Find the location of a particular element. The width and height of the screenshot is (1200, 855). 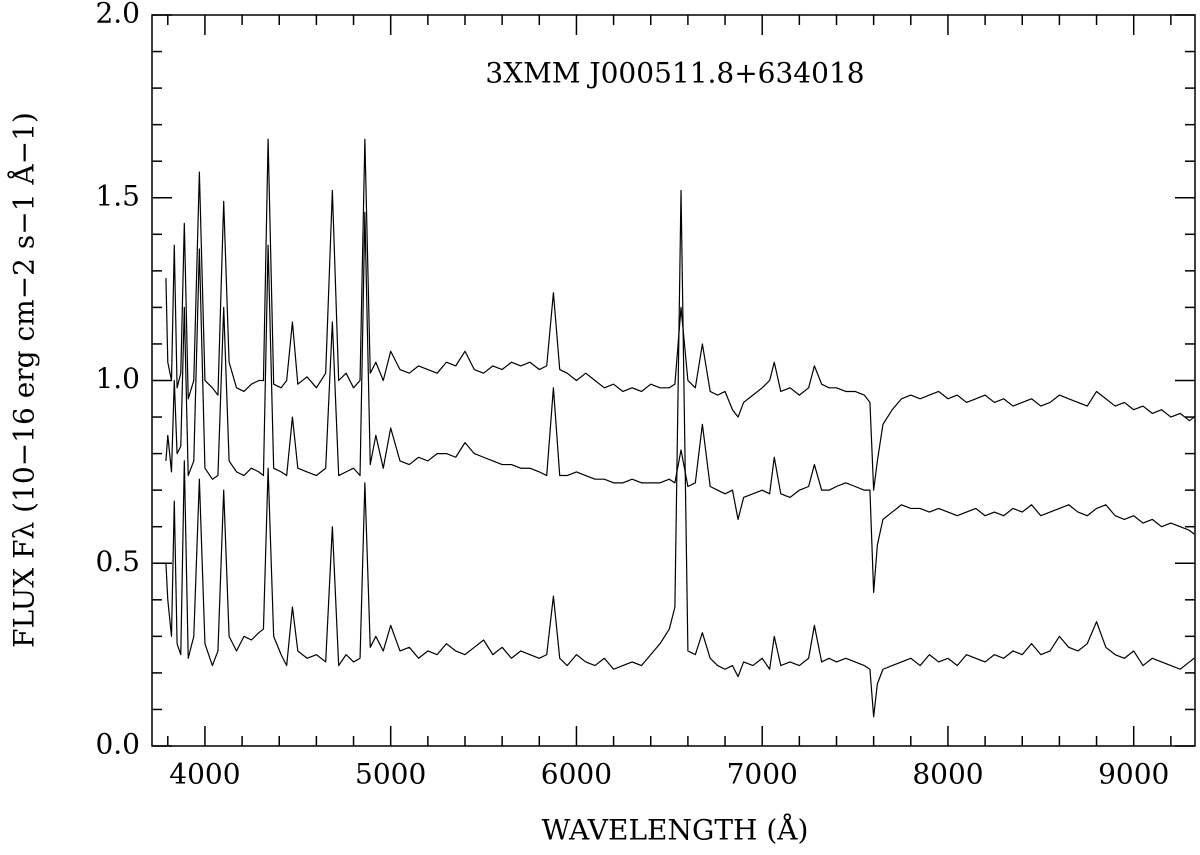

y-tick-label: 0.5 is located at coordinates (117, 561).